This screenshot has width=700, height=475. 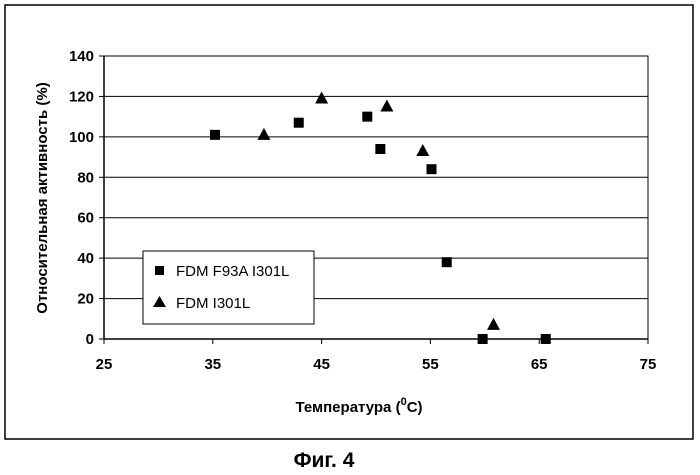 I want to click on y-axis-title: Относительная активность (%), so click(x=42, y=197).